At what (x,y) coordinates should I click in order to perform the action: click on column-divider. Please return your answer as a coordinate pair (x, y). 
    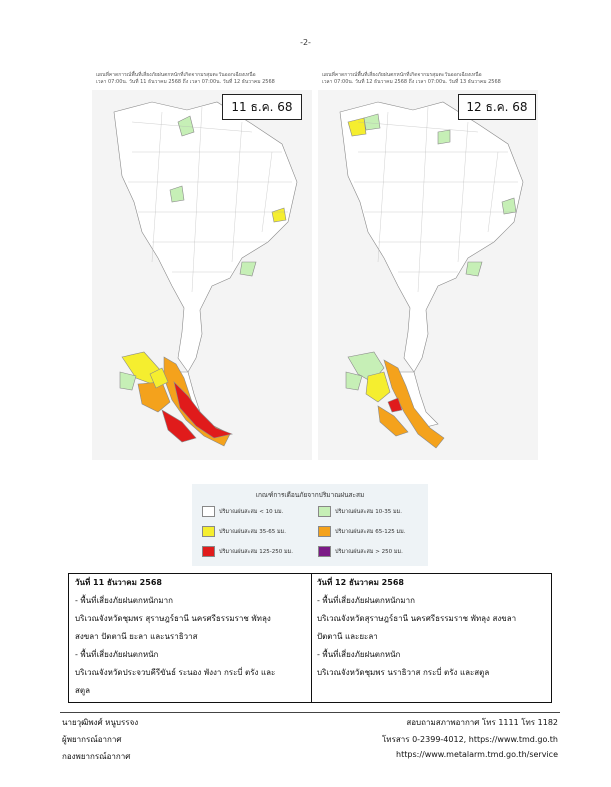
    Looking at the image, I should click on (311, 638).